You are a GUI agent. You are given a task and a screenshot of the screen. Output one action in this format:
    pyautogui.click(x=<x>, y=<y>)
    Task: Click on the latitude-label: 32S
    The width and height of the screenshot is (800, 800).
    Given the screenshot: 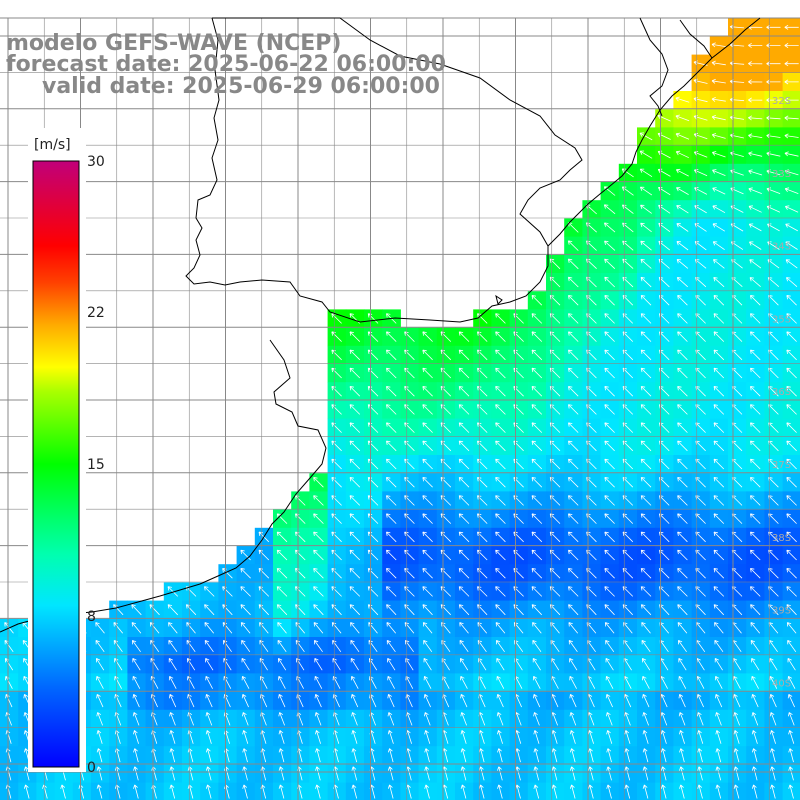 What is the action you would take?
    pyautogui.click(x=781, y=101)
    